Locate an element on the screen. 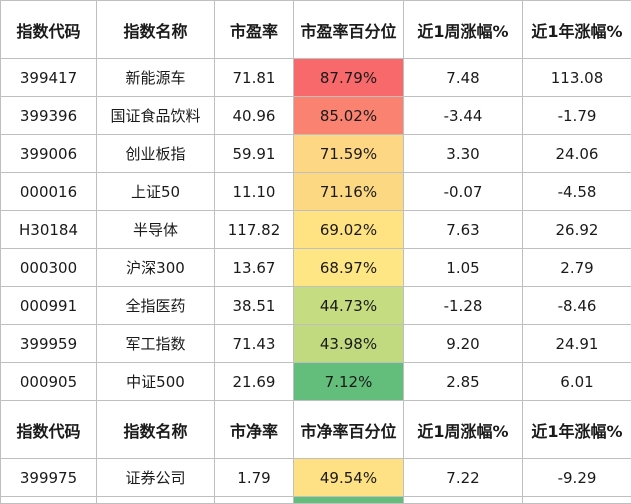  year-change-cell: -9.29 is located at coordinates (576, 477).